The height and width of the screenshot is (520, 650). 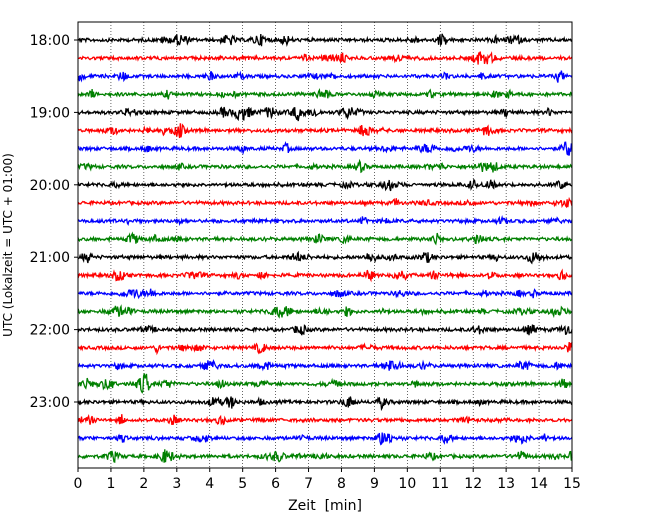 What do you see at coordinates (50, 331) in the screenshot?
I see `y-tick-label: 22:00` at bounding box center [50, 331].